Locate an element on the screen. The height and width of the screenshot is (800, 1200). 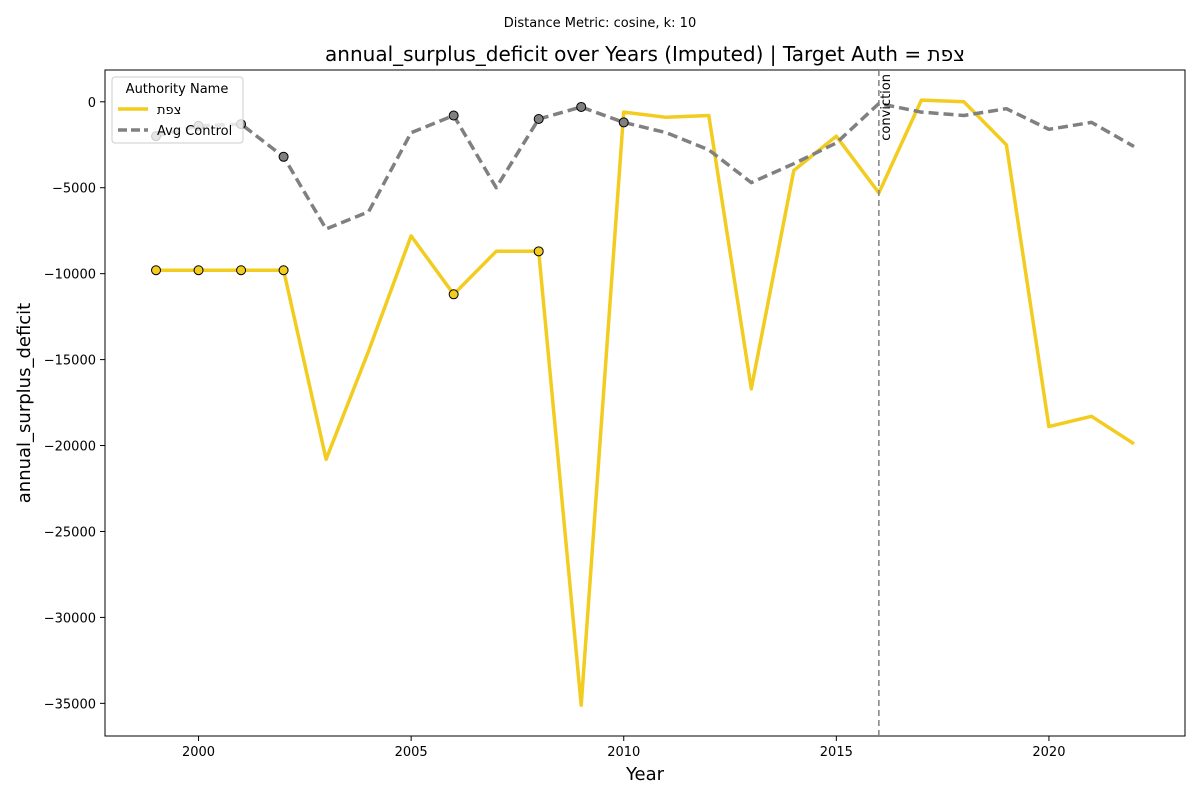
annotation-label: conviction is located at coordinates (886, 107).